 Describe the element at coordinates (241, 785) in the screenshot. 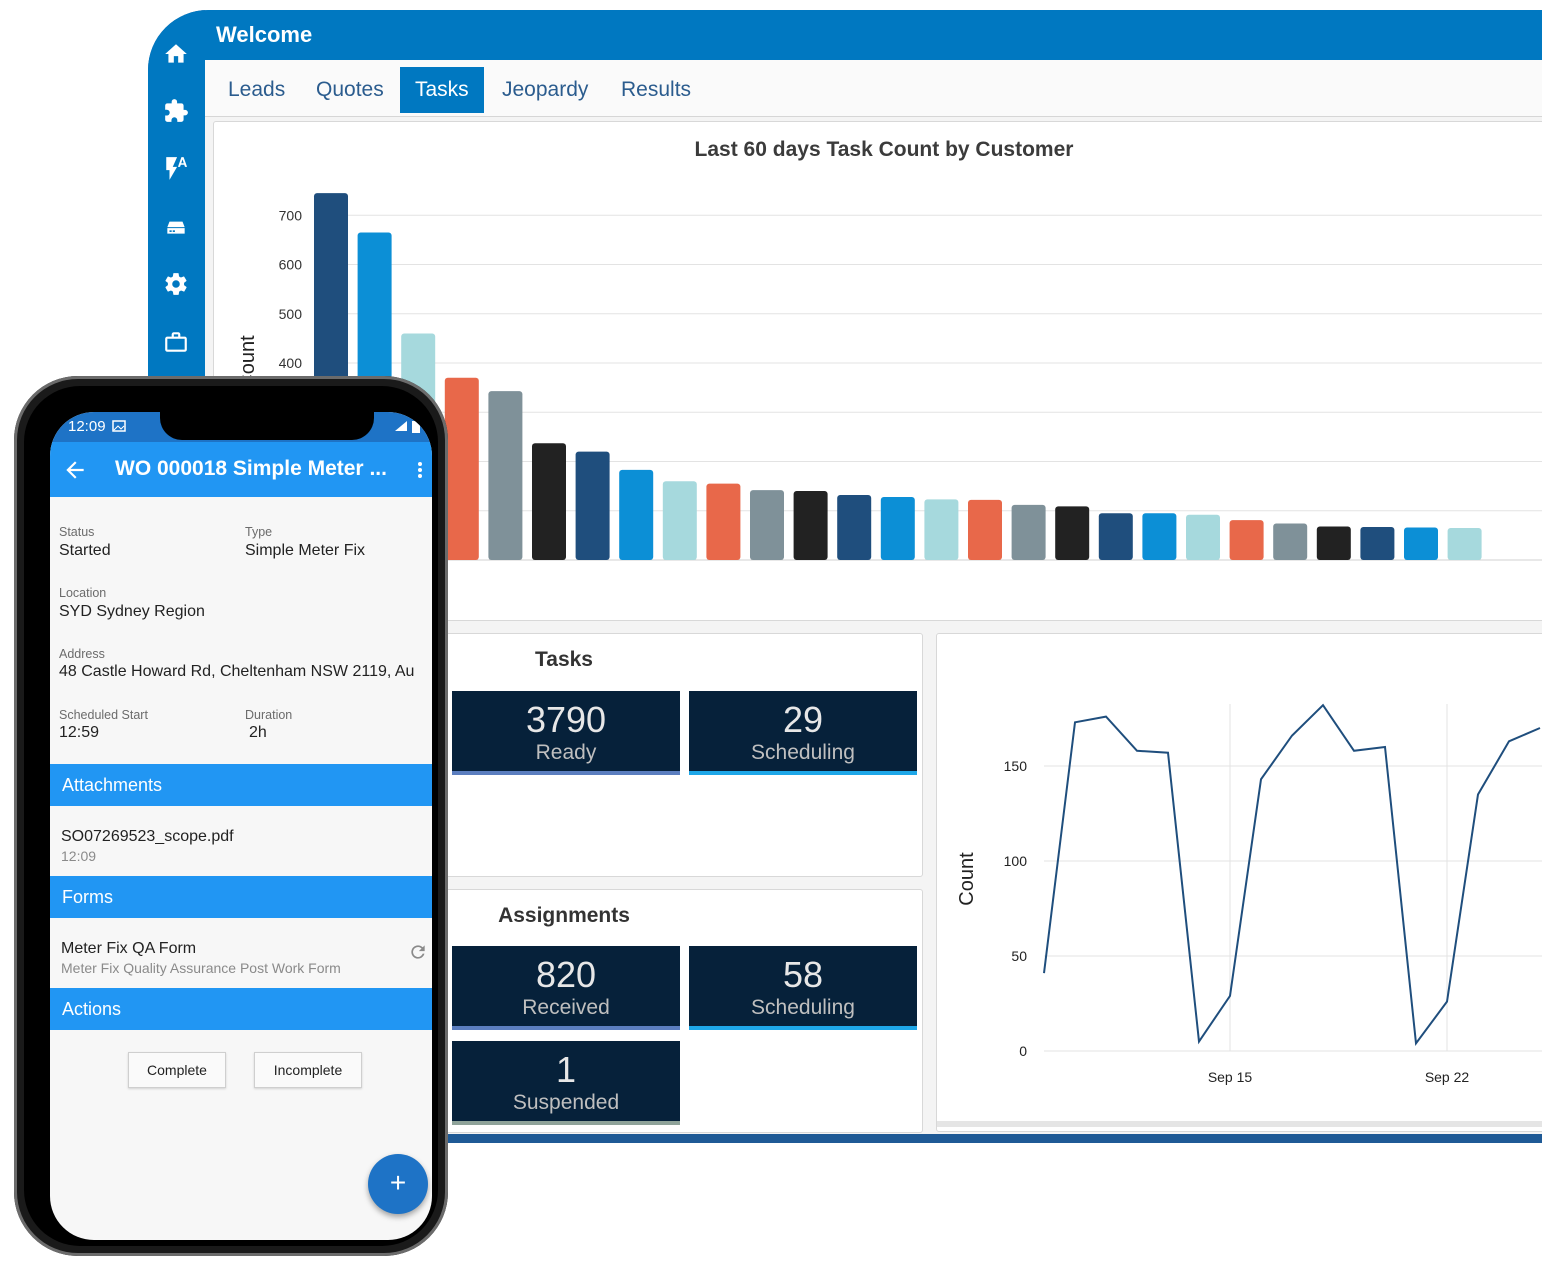

I see `attachments-header: Attachments` at that location.